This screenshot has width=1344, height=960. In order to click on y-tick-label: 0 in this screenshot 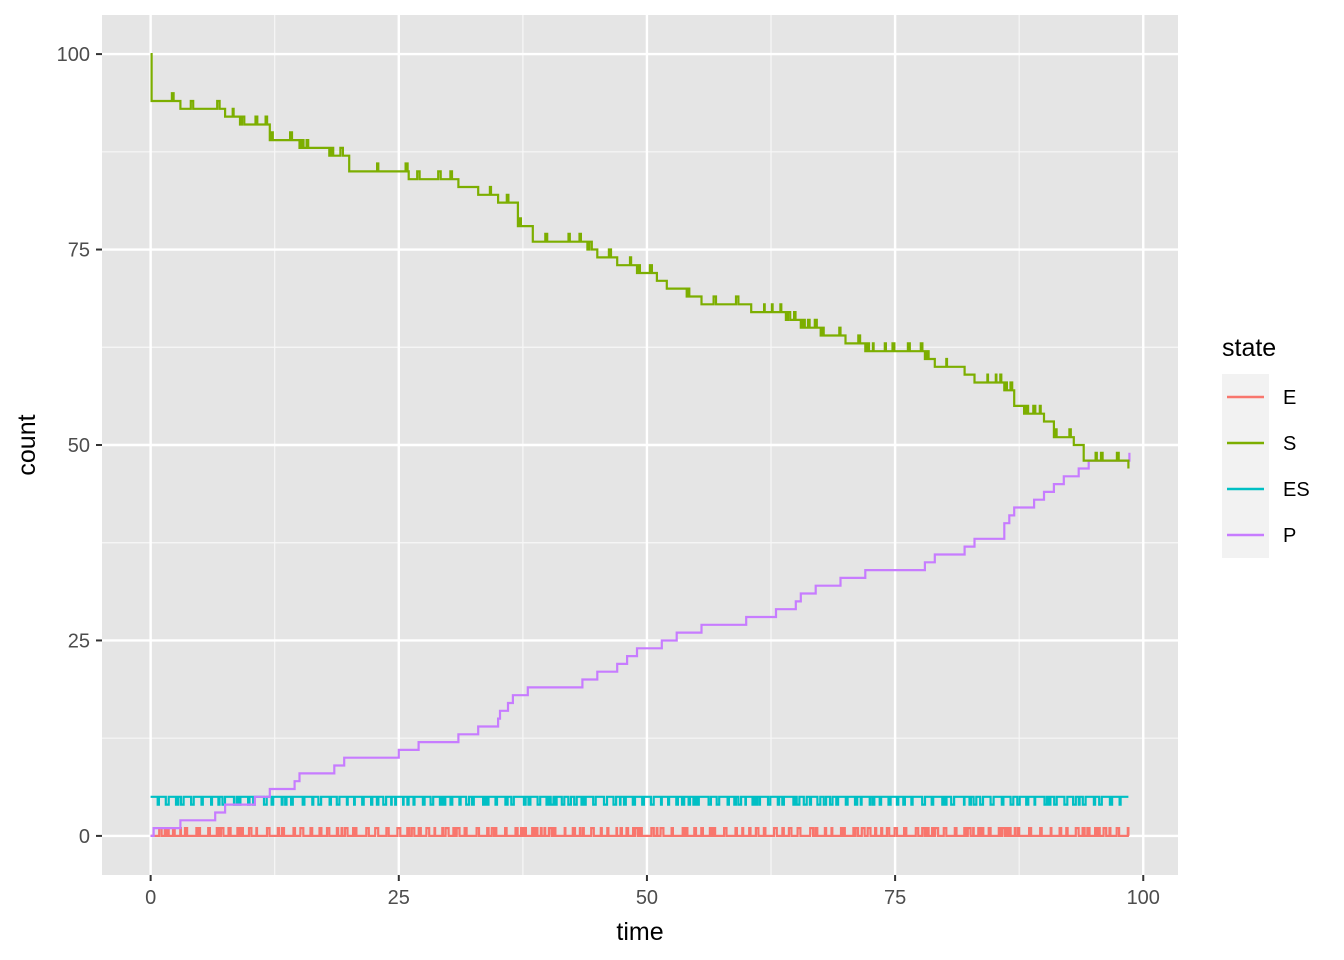, I will do `click(84, 837)`.